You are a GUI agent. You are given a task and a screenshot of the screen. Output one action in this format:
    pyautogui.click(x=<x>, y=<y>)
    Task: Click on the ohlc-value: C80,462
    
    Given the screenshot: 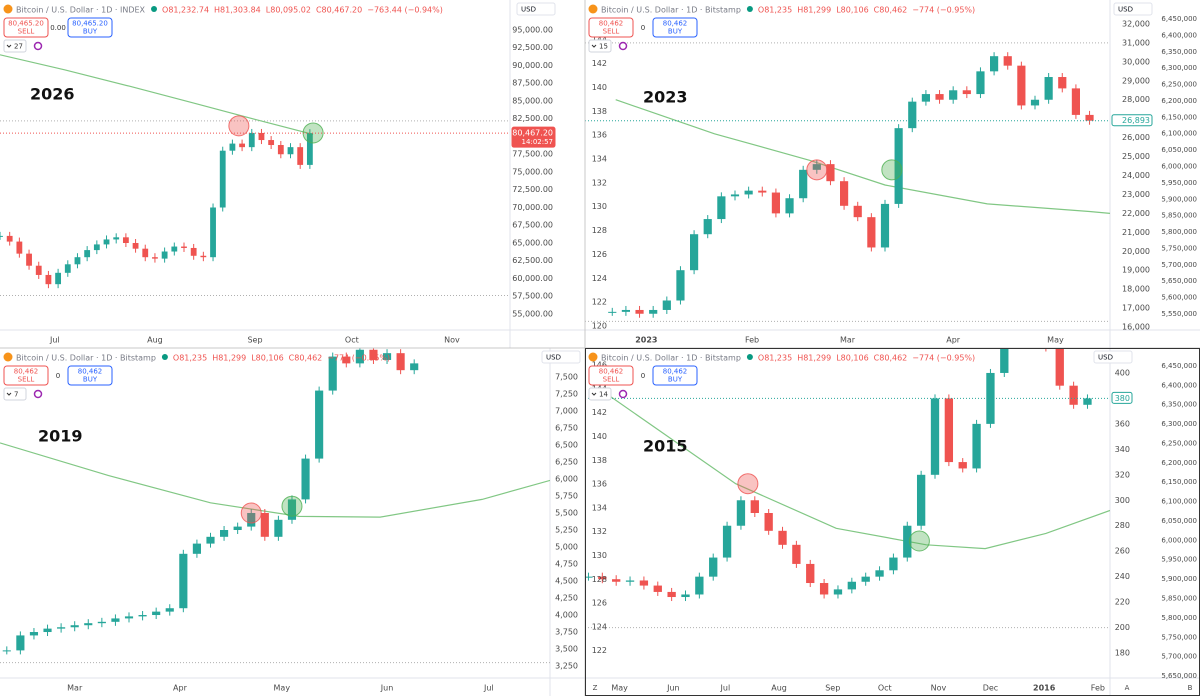 What is the action you would take?
    pyautogui.click(x=891, y=358)
    